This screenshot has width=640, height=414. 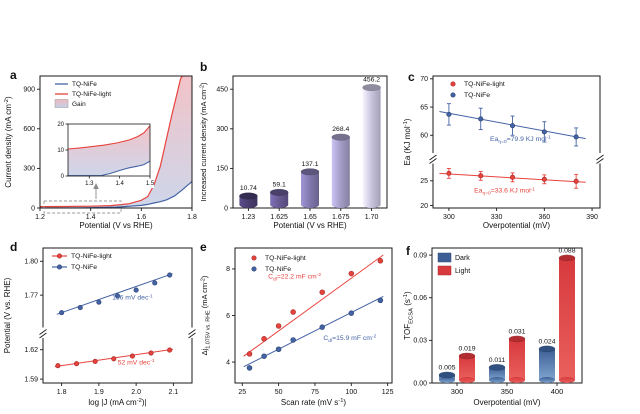 What do you see at coordinates (424, 136) in the screenshot?
I see `y-tick-label: 60` at bounding box center [424, 136].